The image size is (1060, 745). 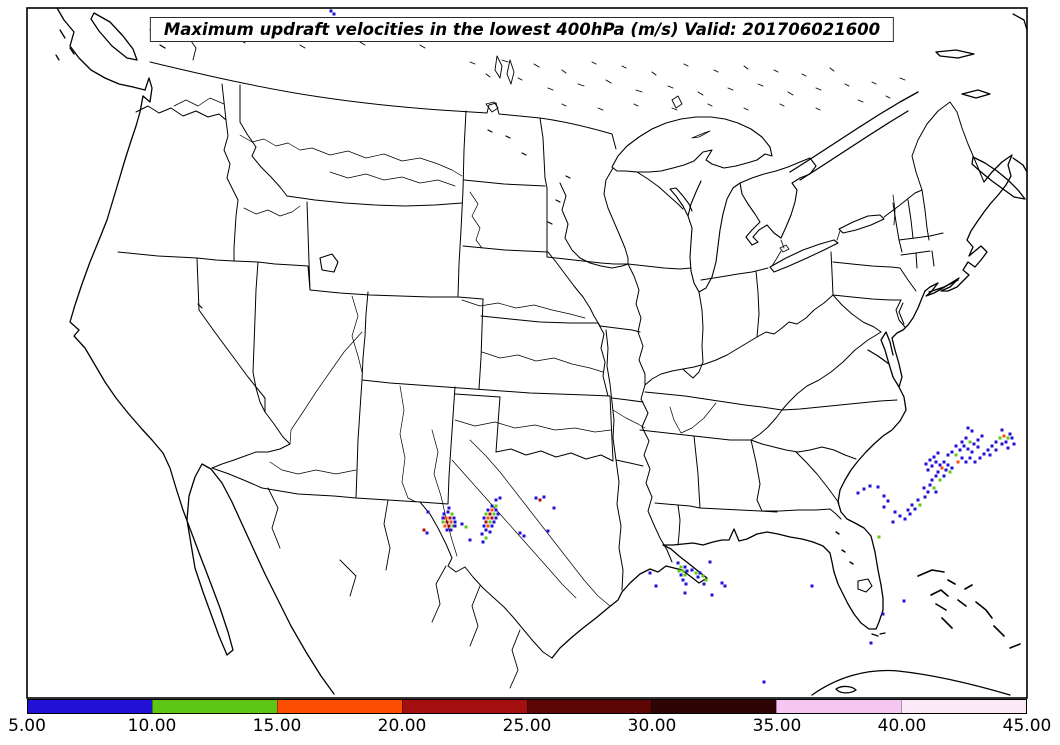 I want to click on lake-huron, so click(x=778, y=201).